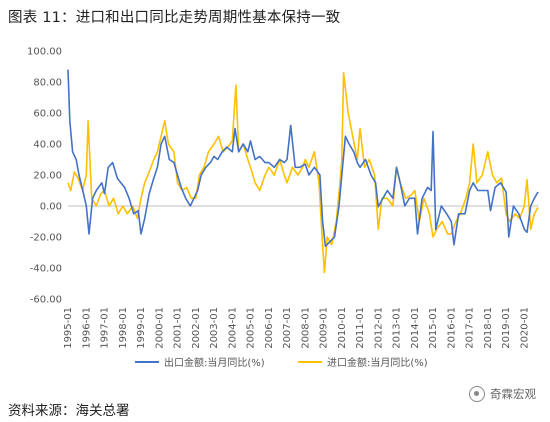 The height and width of the screenshot is (422, 550). What do you see at coordinates (324, 328) in the screenshot?
I see `x-tick-label: 2009-01` at bounding box center [324, 328].